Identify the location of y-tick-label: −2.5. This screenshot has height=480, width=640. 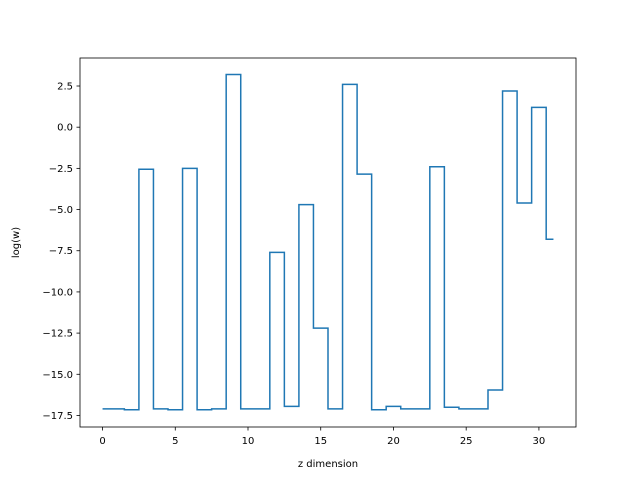
(61, 169).